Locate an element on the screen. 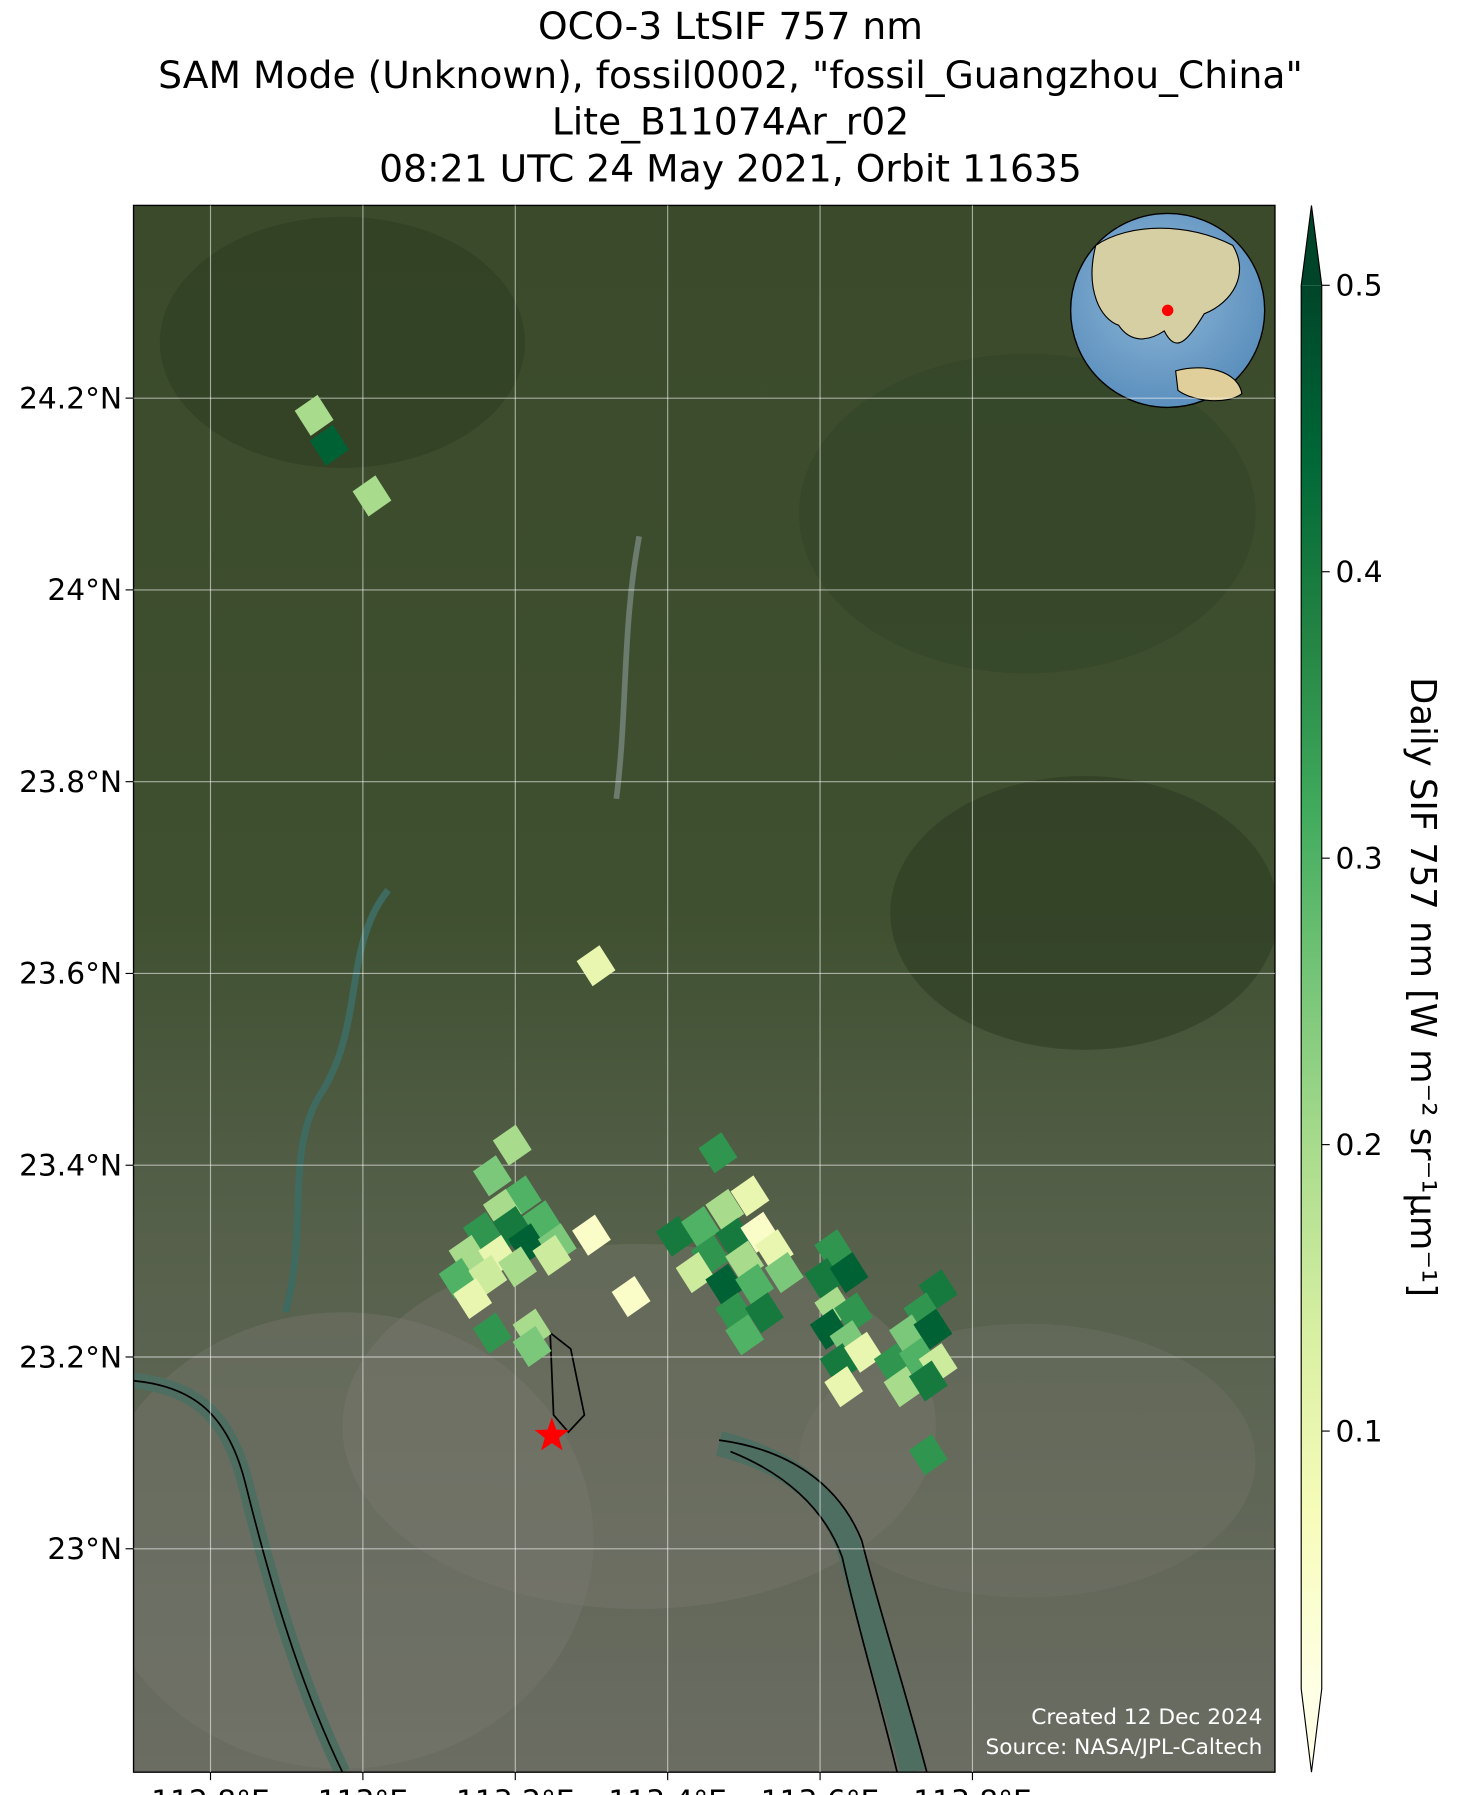 The width and height of the screenshot is (1461, 1795). y-tick-label: 23.8°N is located at coordinates (70, 781).